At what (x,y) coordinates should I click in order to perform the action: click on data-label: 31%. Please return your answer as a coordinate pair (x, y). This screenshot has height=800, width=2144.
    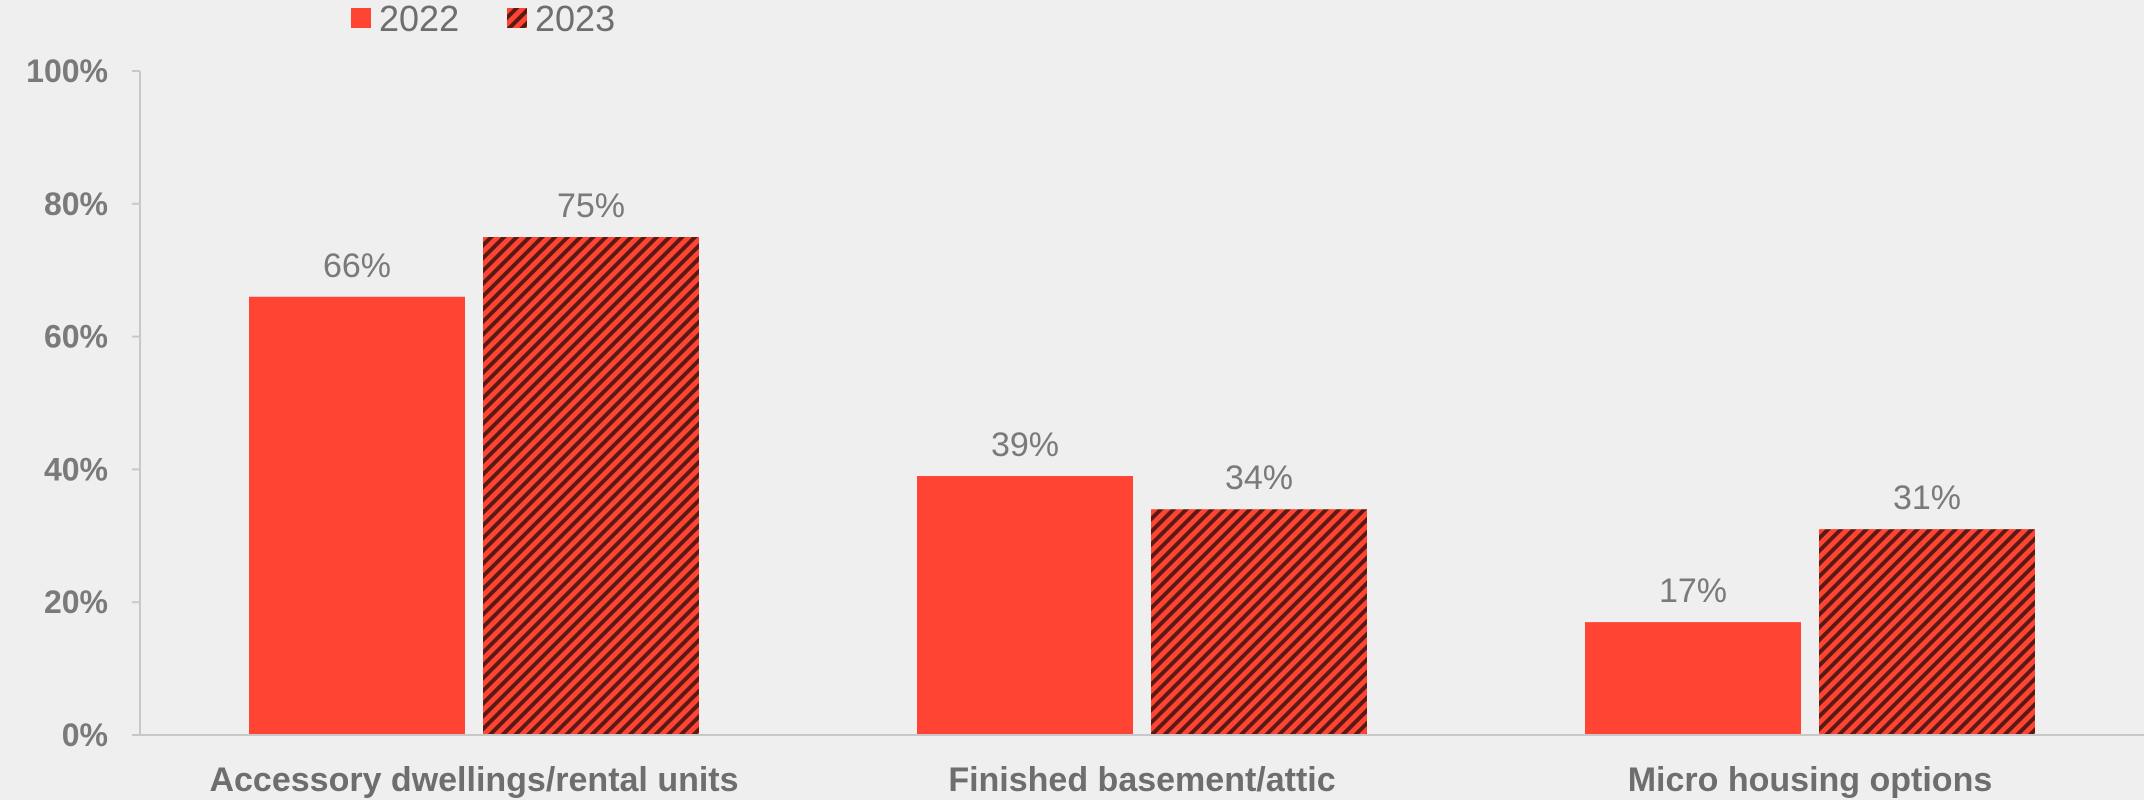
    Looking at the image, I should click on (1927, 498).